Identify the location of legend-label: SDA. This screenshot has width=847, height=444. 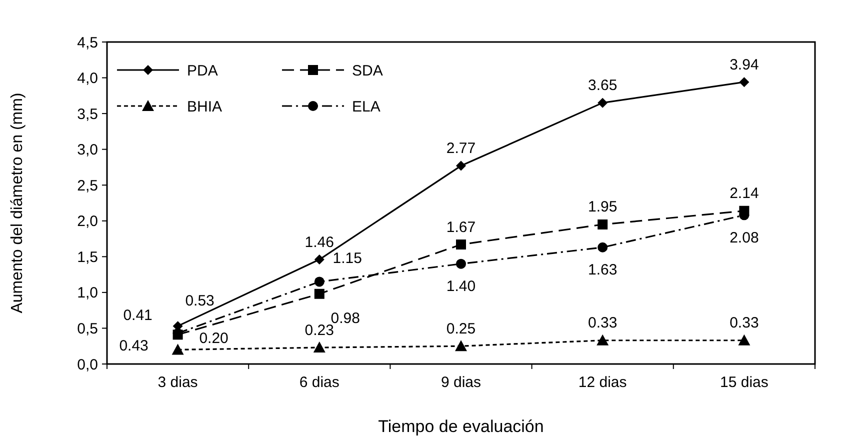
(367, 71).